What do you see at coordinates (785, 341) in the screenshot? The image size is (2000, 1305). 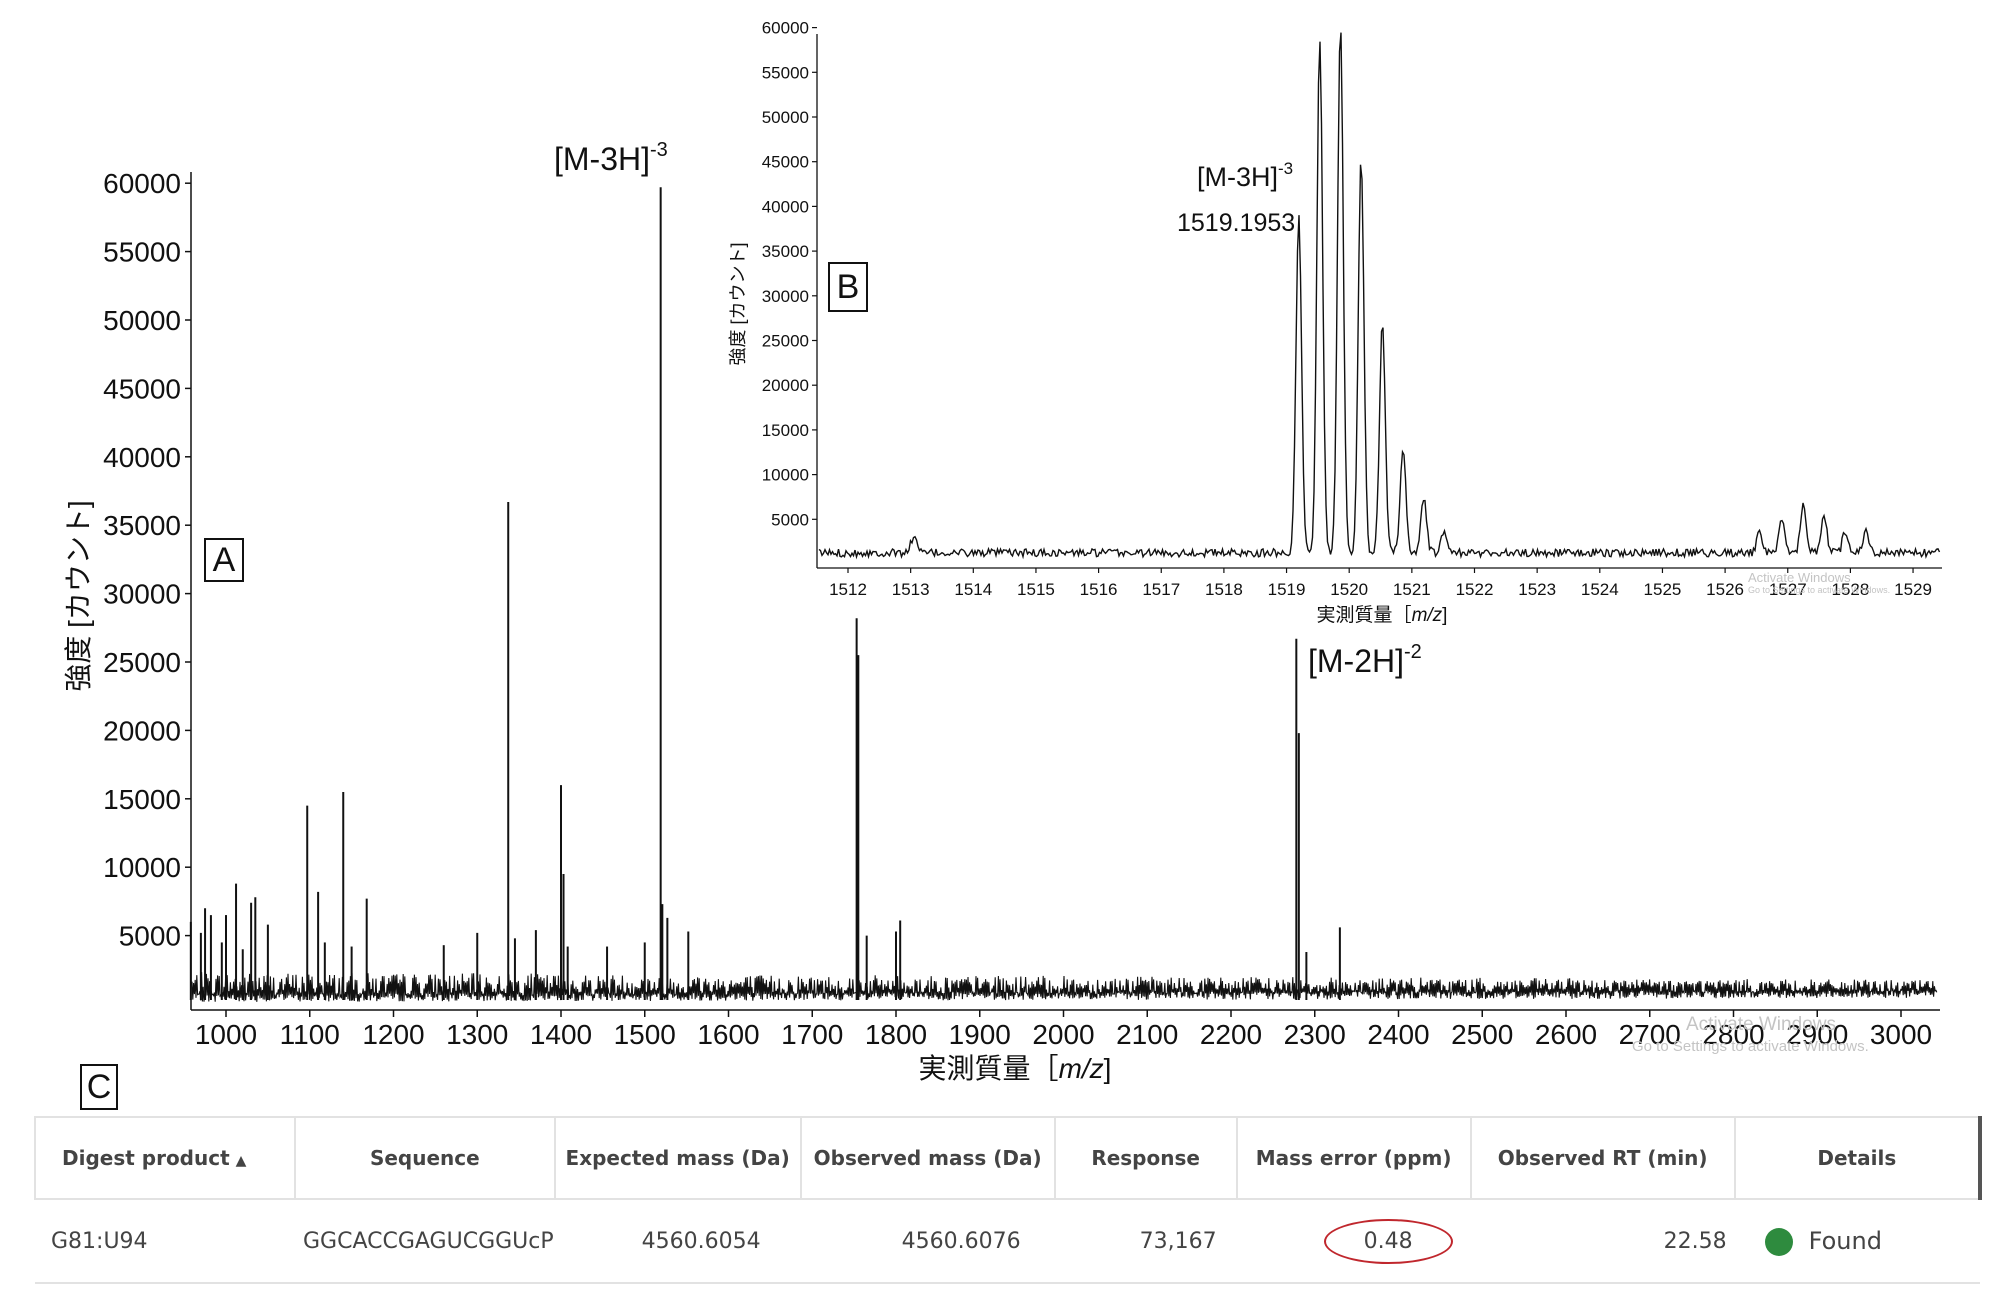 I see `b-ytick-label: 25000` at bounding box center [785, 341].